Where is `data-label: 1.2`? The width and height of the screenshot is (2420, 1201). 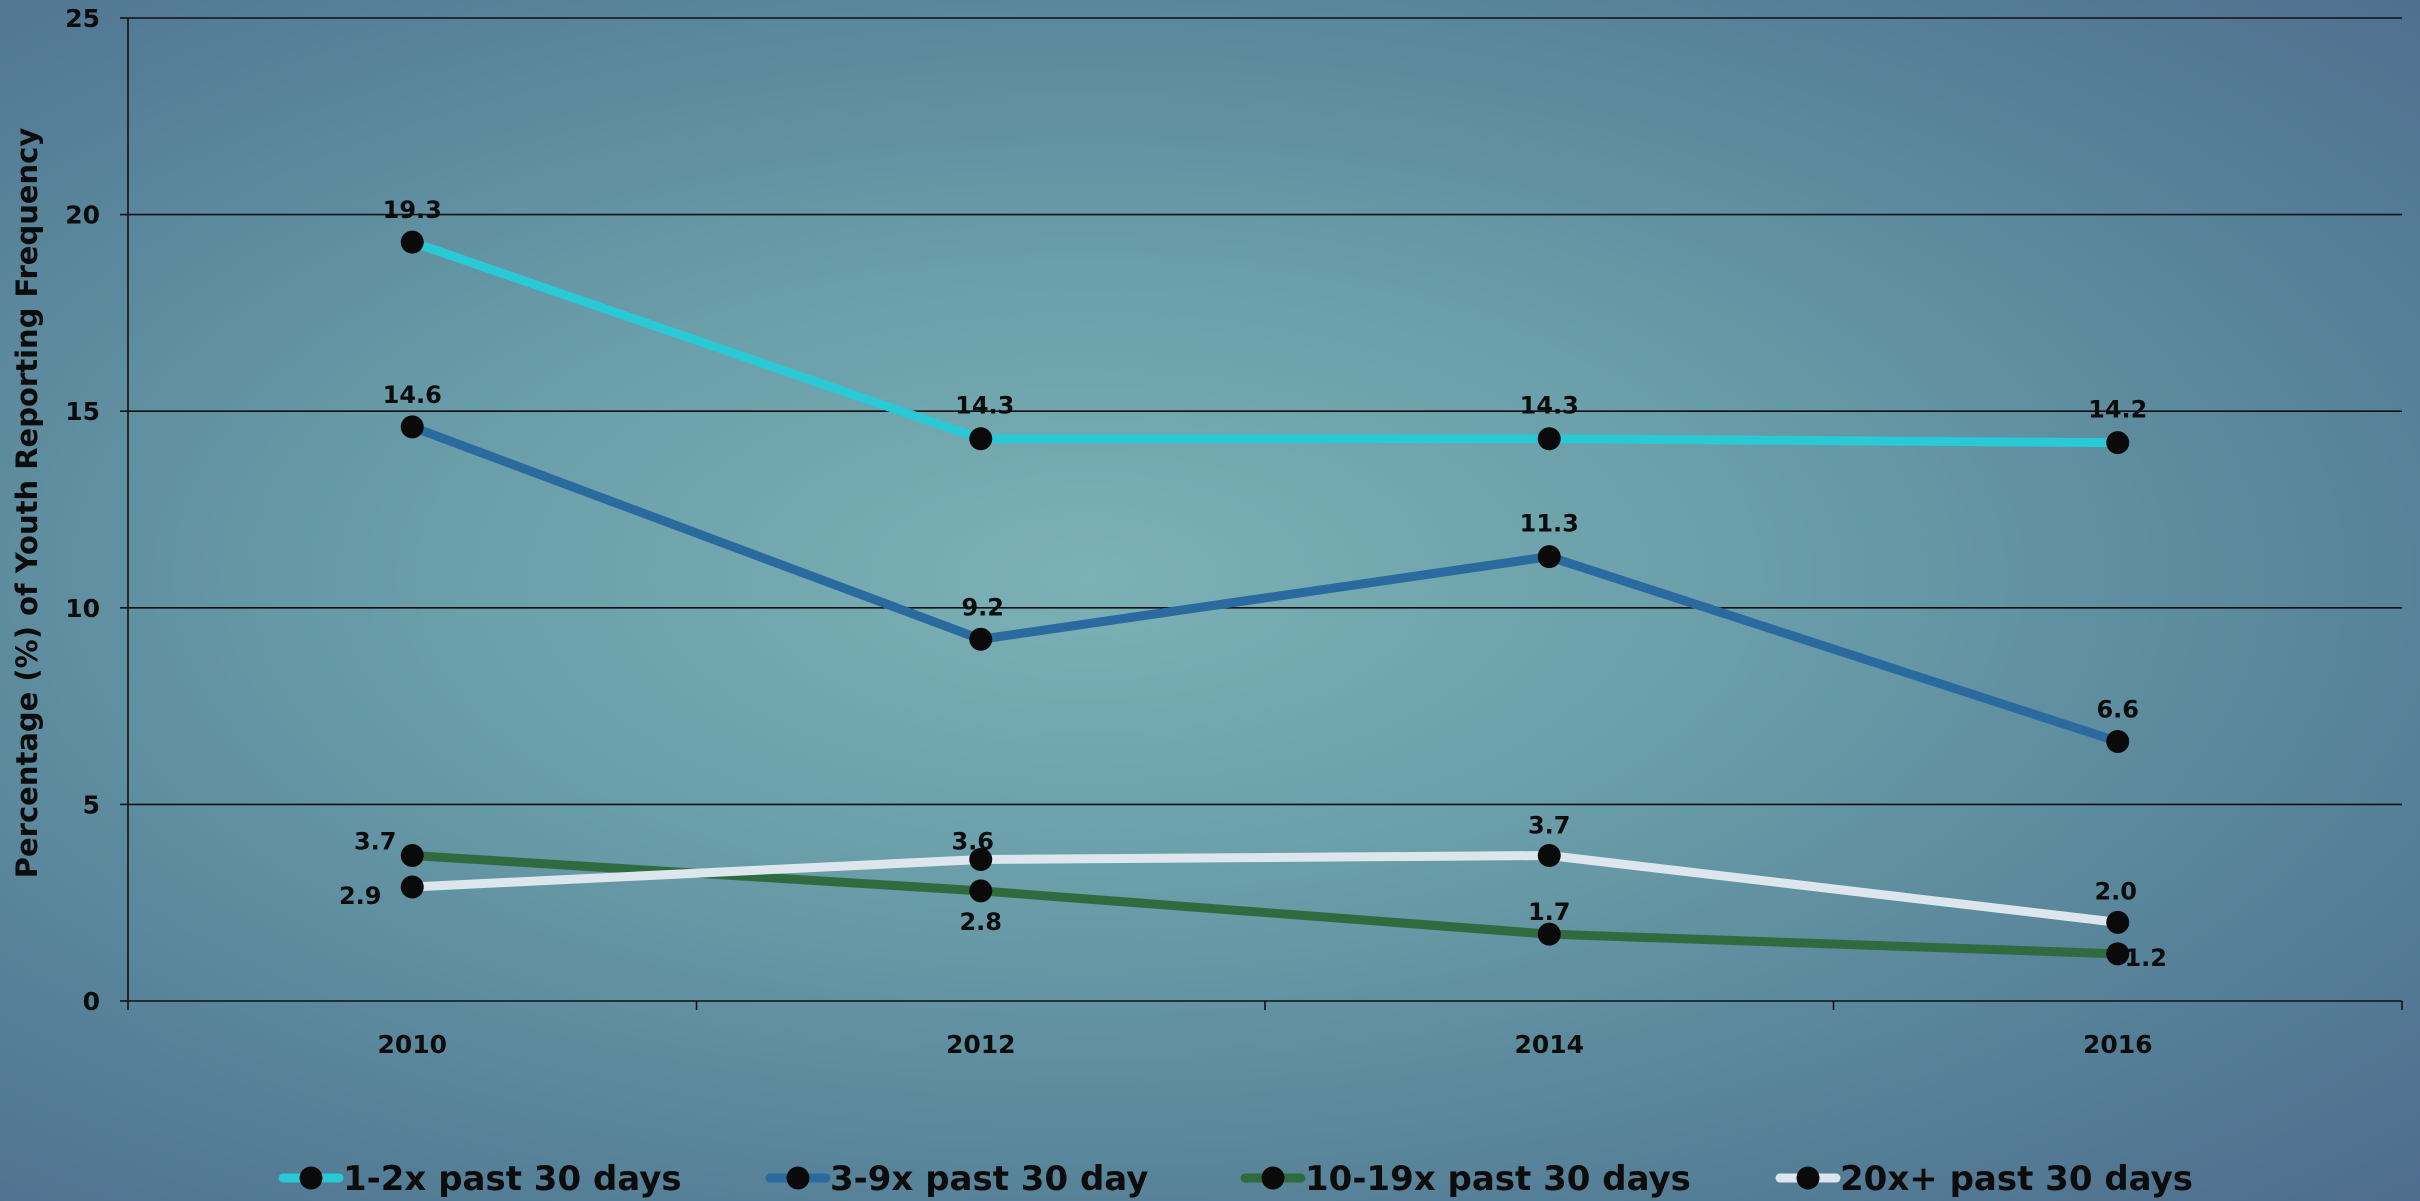 data-label: 1.2 is located at coordinates (2145, 958).